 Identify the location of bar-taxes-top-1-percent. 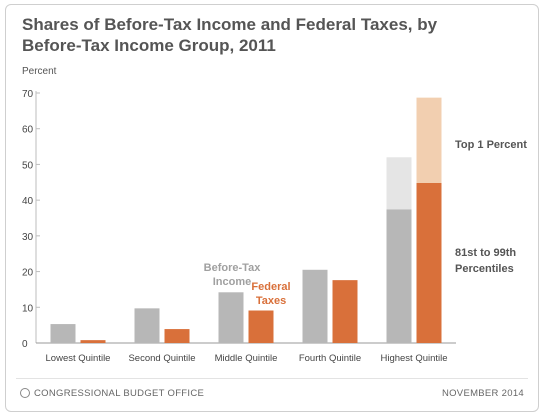
(429, 140).